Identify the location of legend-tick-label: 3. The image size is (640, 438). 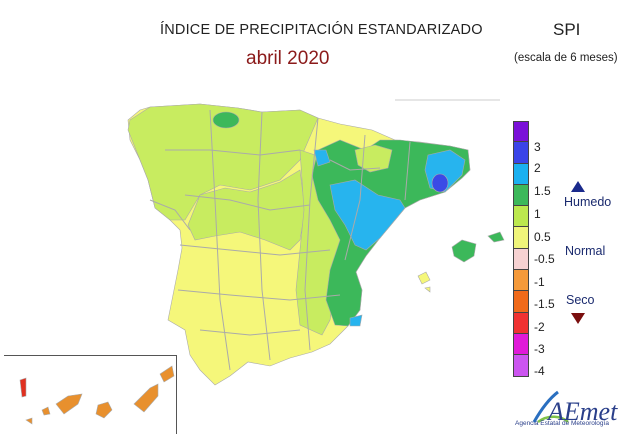
(537, 147).